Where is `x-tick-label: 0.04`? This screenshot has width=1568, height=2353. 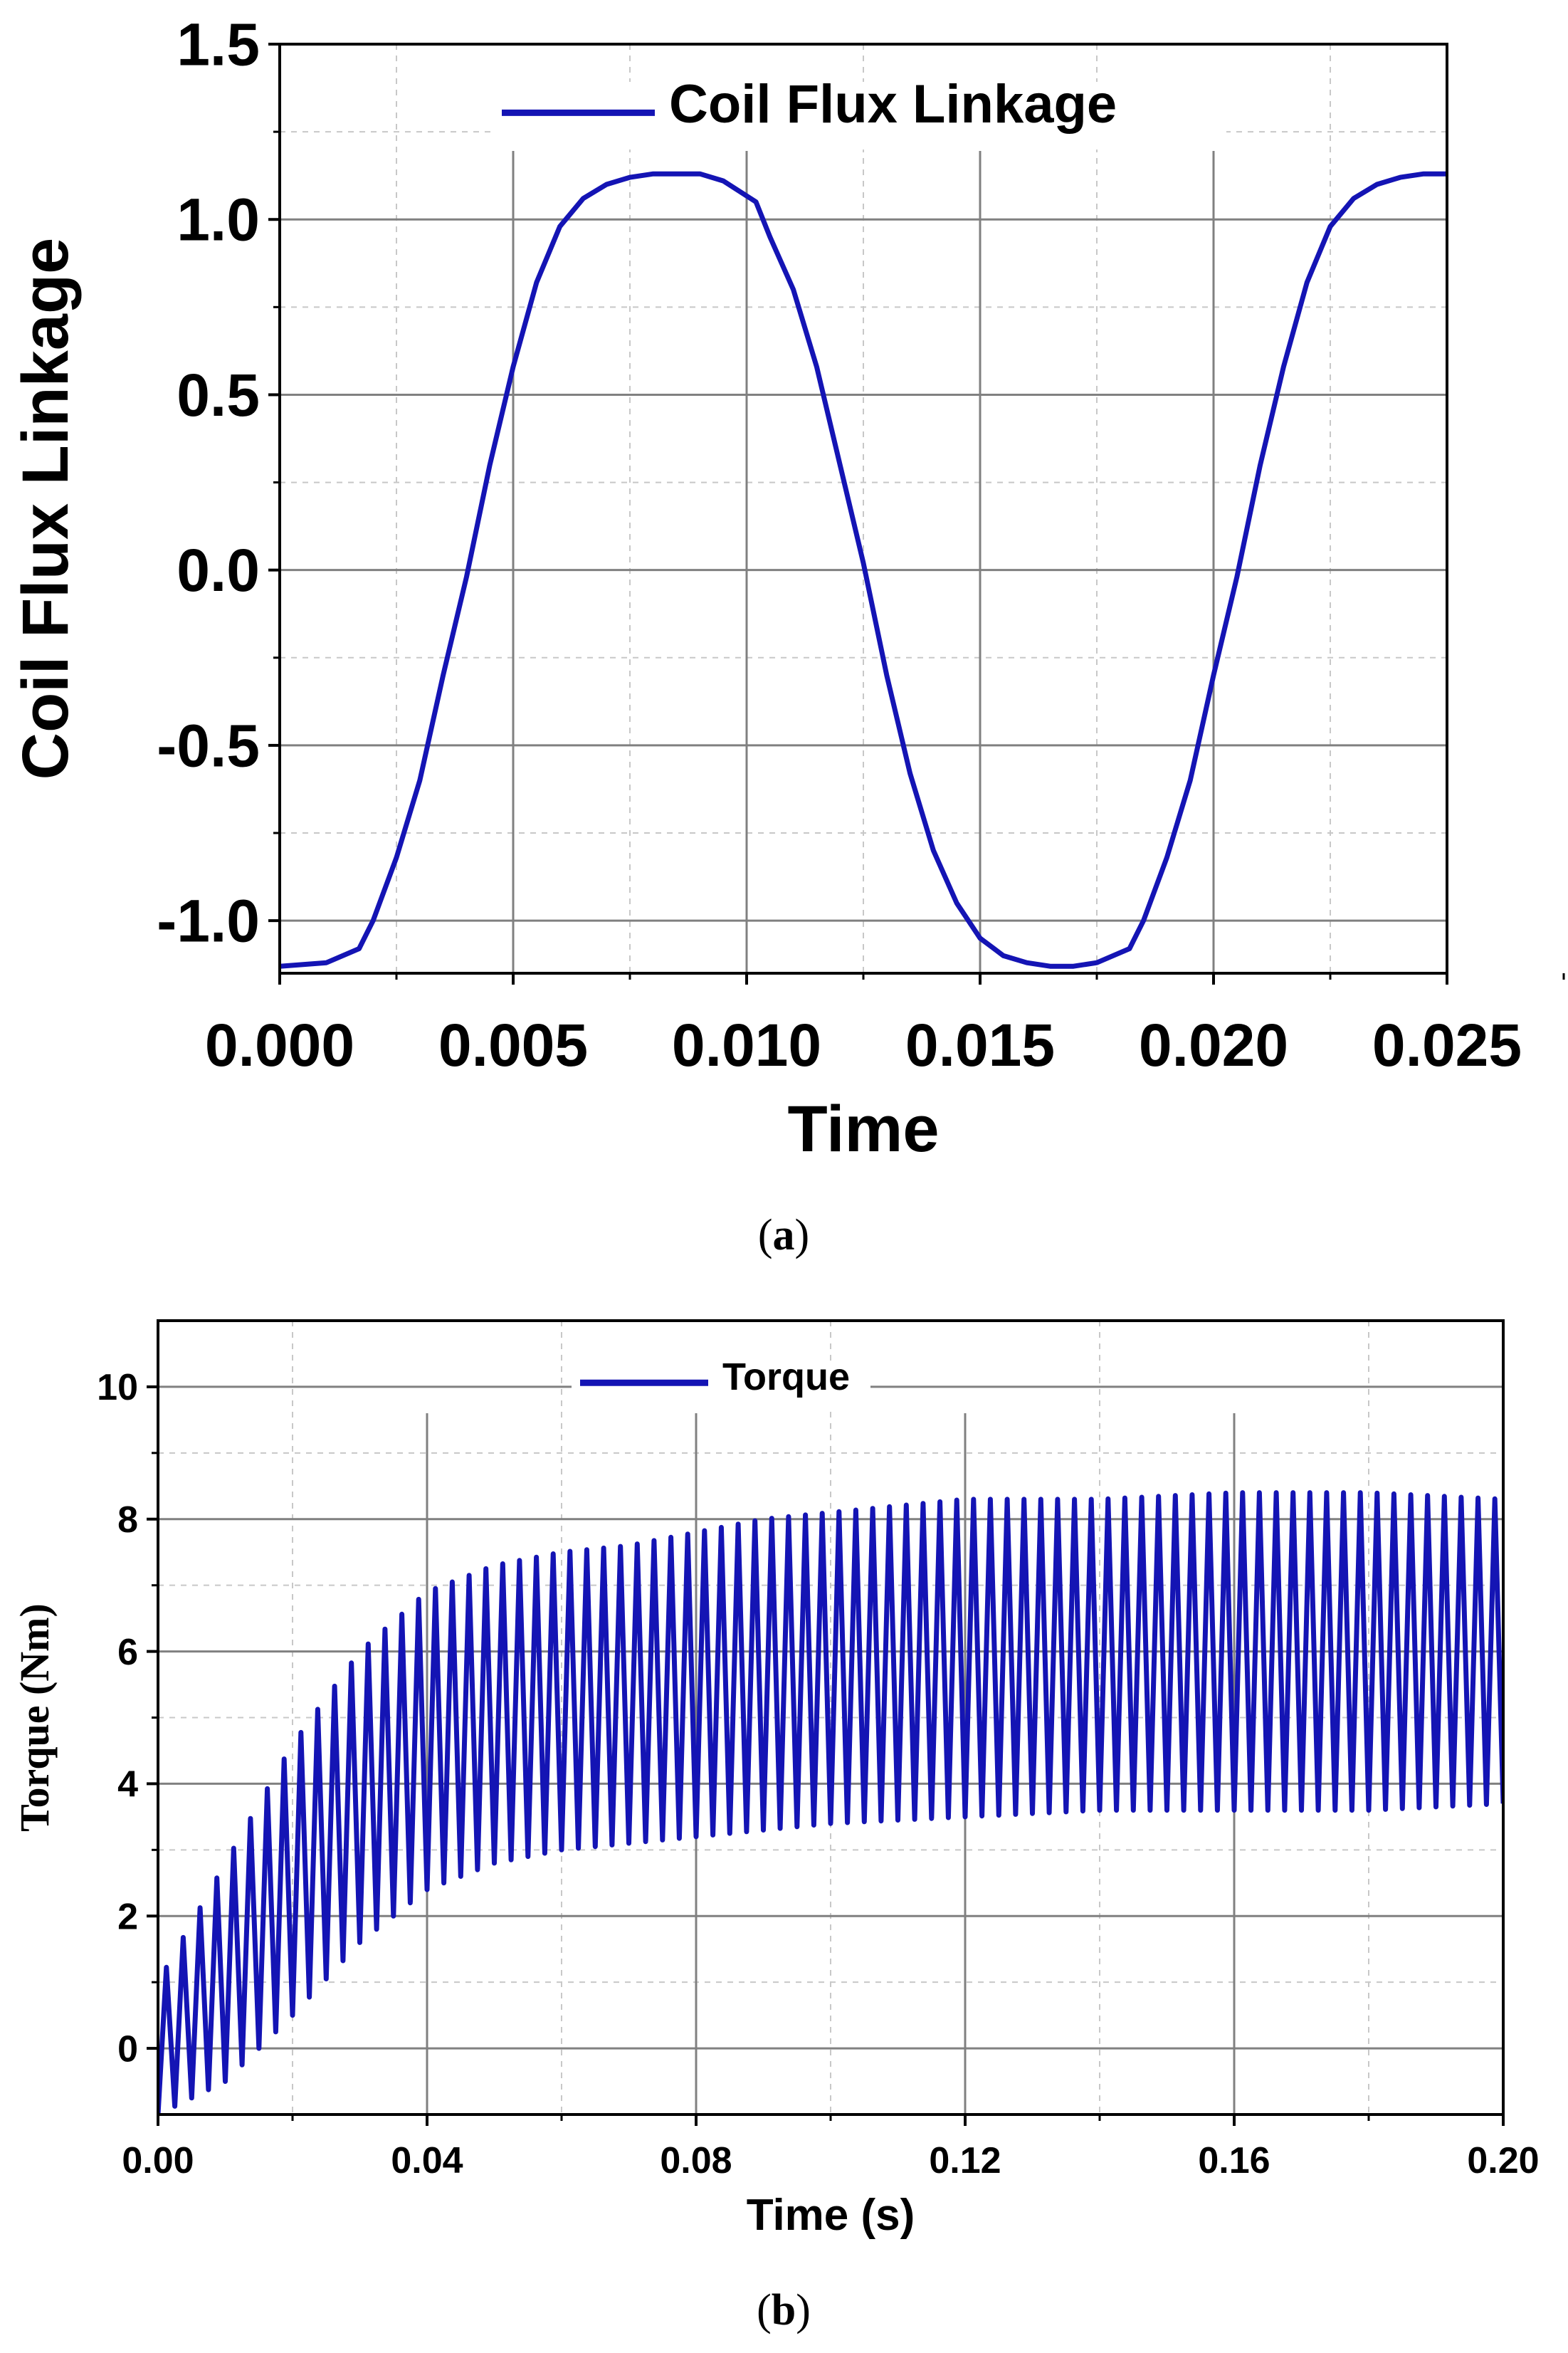 x-tick-label: 0.04 is located at coordinates (427, 2160).